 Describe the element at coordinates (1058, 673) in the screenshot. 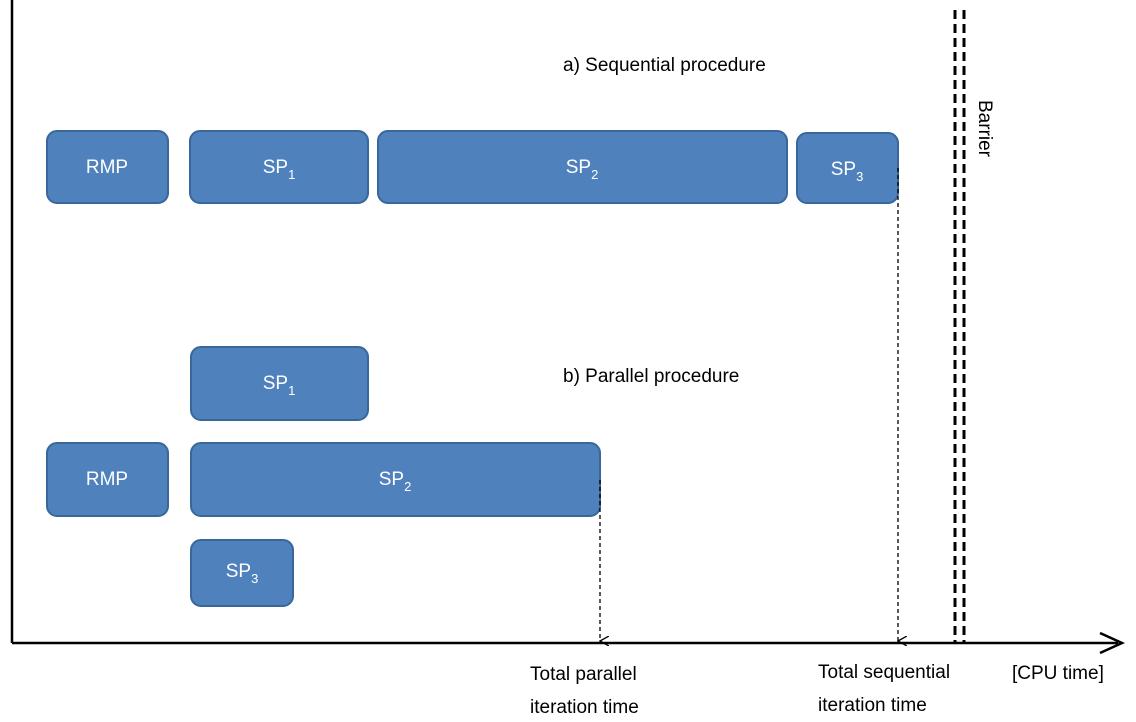

I see `axis-label: [CPU time]` at that location.